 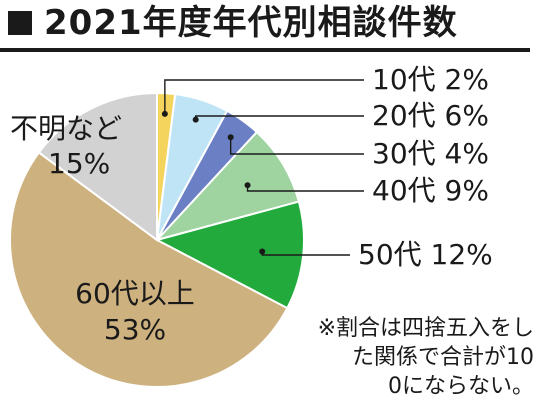 What do you see at coordinates (135, 329) in the screenshot?
I see `slice-value-60s-plus: 53%` at bounding box center [135, 329].